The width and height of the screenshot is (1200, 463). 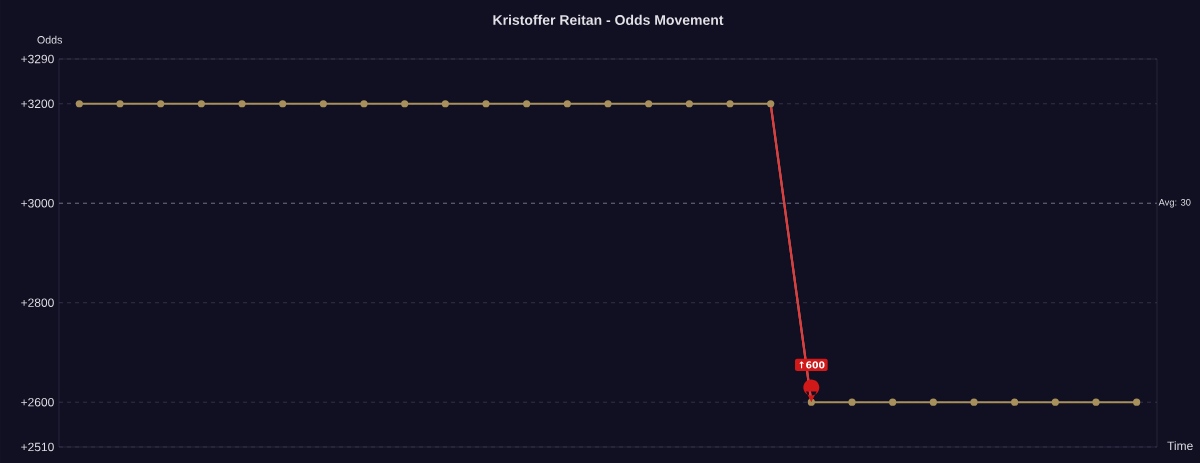 What do you see at coordinates (50, 39) in the screenshot?
I see `y-axis-title: Odds` at bounding box center [50, 39].